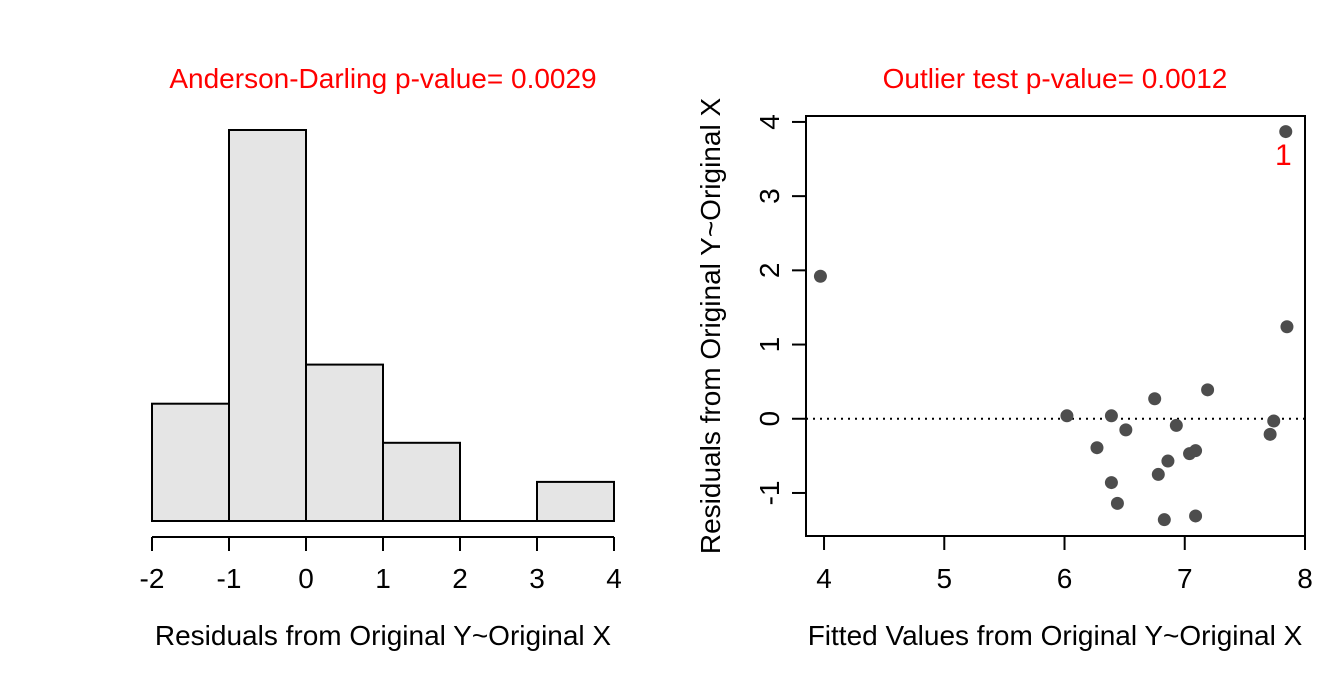 Image resolution: width=1344 pixels, height=677 pixels. Describe the element at coordinates (460, 578) in the screenshot. I see `histogram-x-tick-label: 2` at that location.